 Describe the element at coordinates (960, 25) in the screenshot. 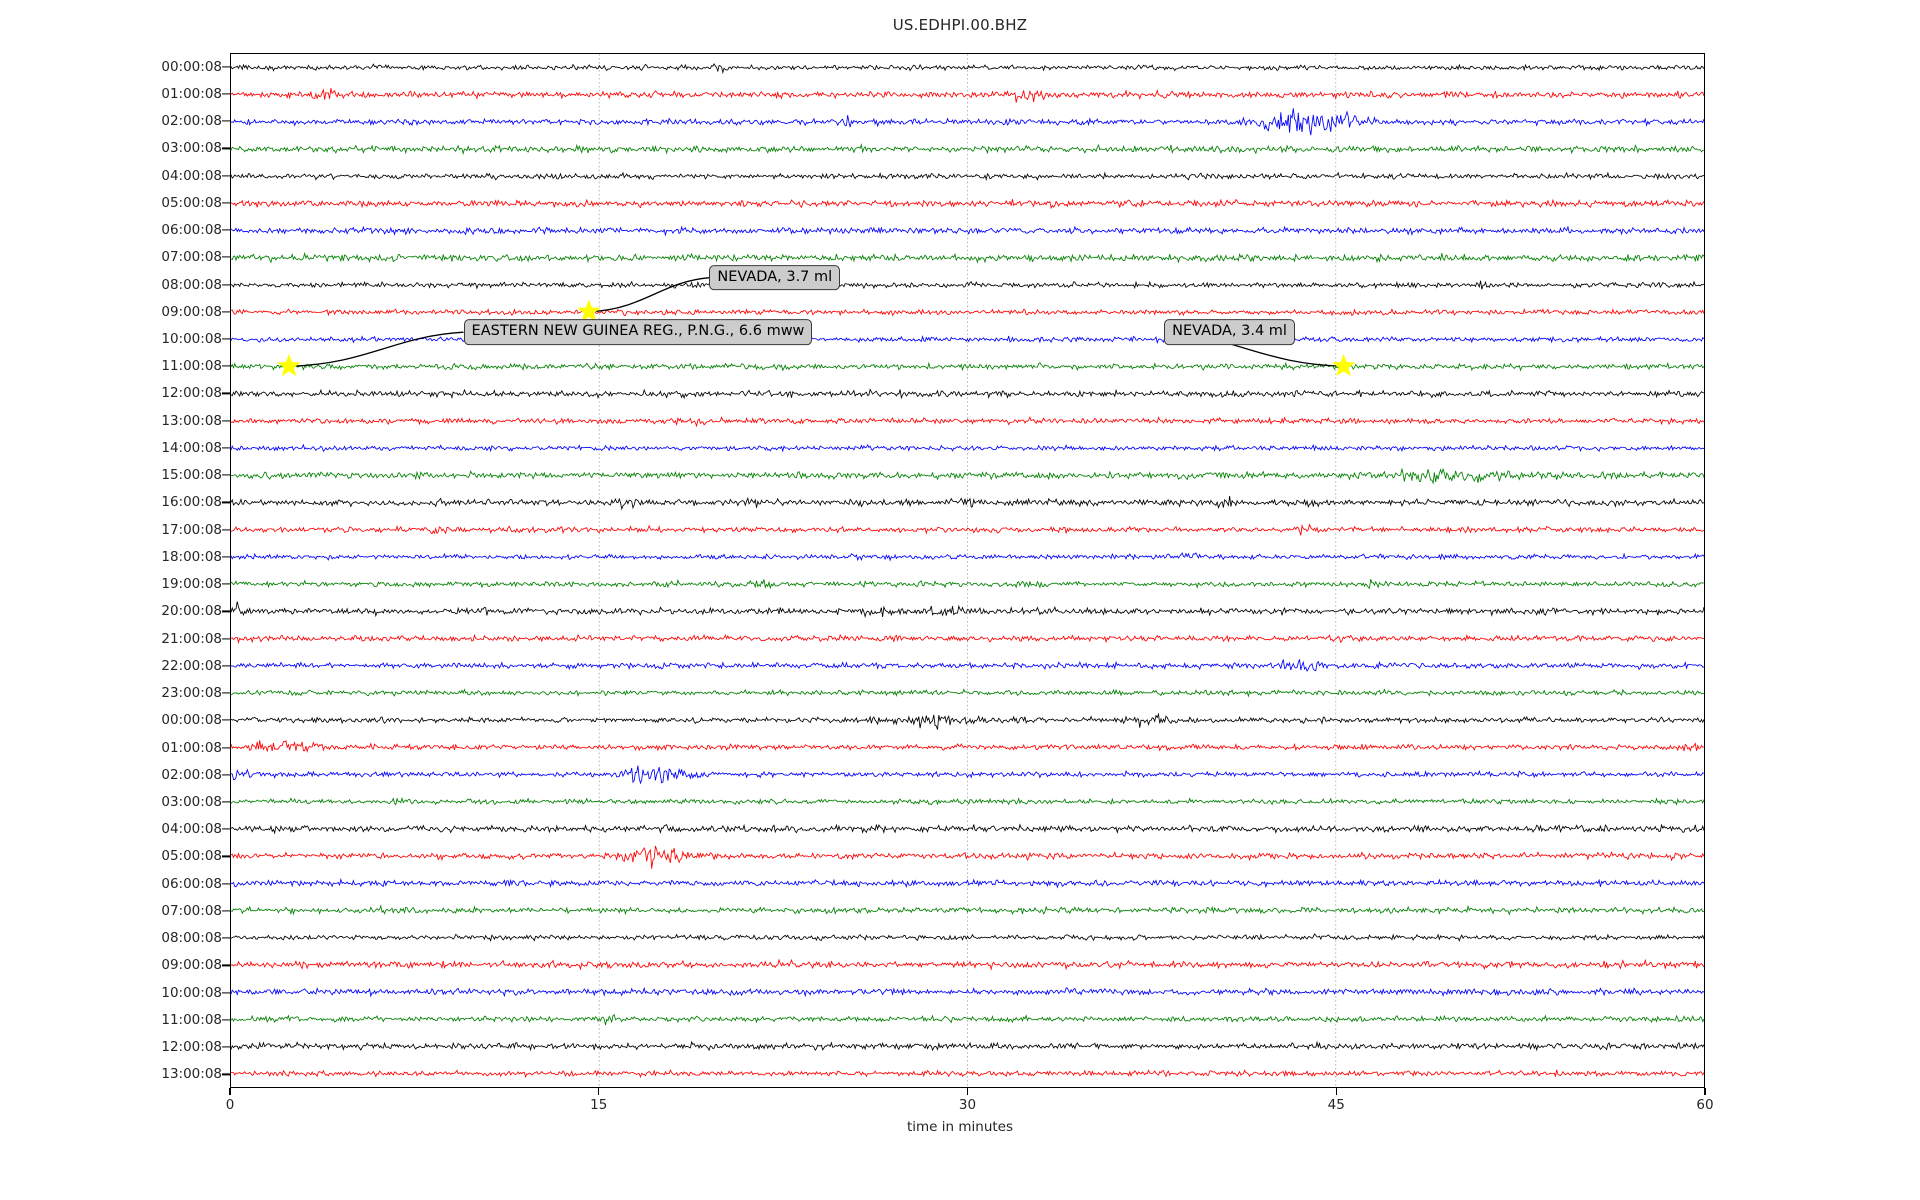

I see `page-title: US.EDHPI.00.BHZ` at that location.